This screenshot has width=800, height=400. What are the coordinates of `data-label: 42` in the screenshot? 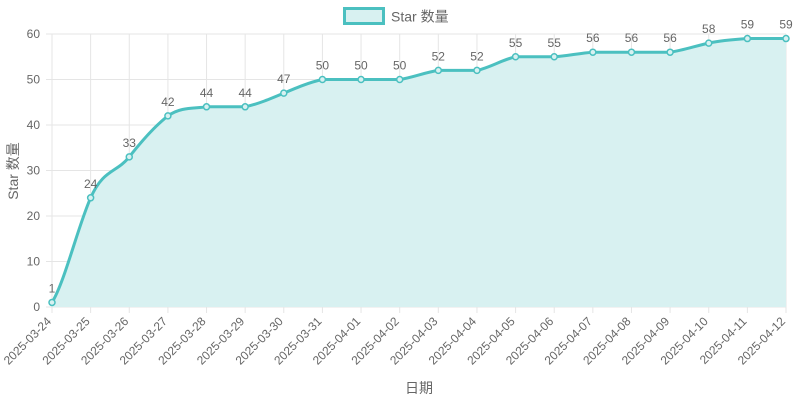 It's located at (168, 102).